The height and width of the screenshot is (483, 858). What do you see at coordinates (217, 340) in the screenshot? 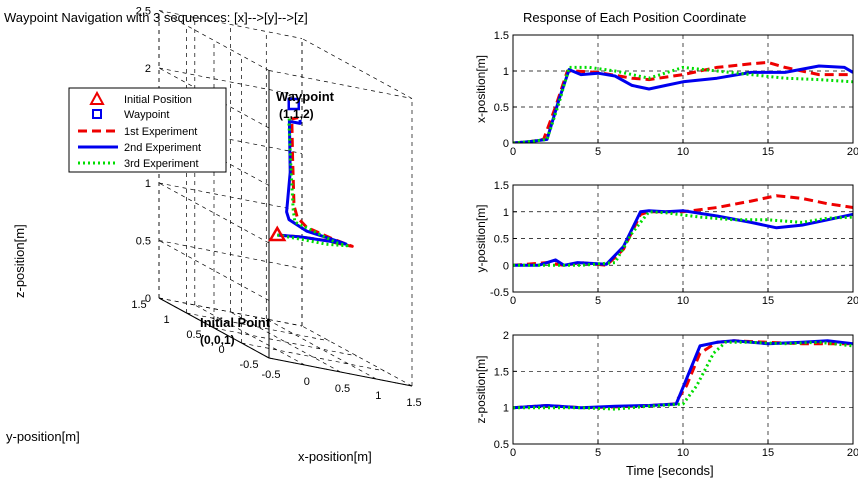
I see `initial-annotation-coord: (0,0,1)` at bounding box center [217, 340].